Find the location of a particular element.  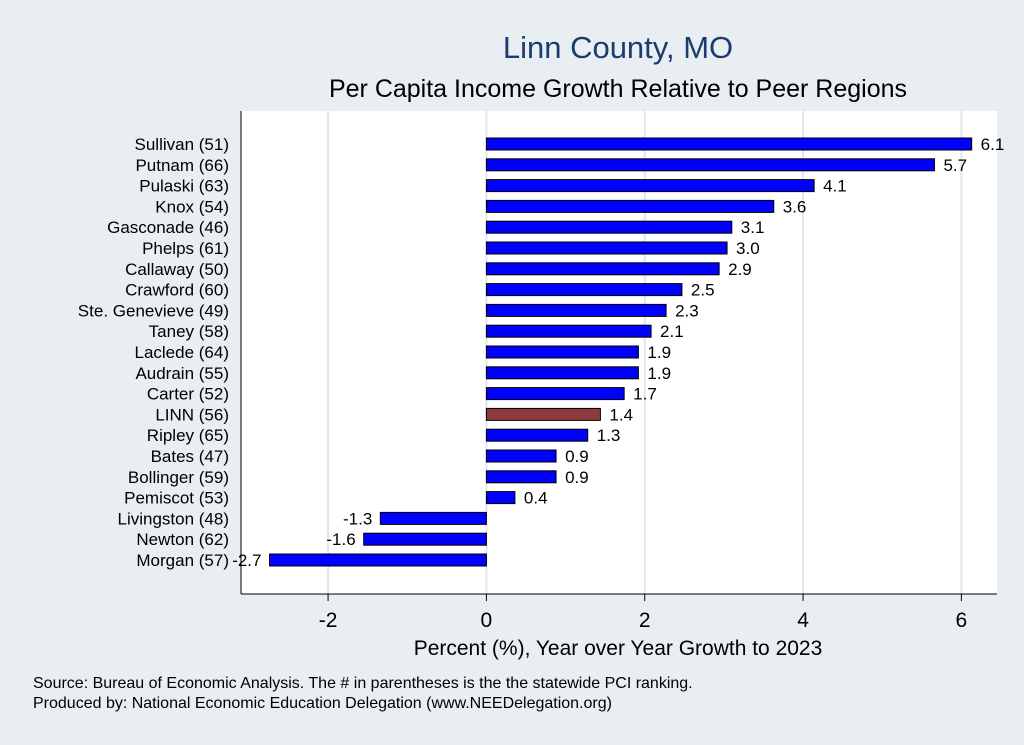

x-tick-label: 4 is located at coordinates (803, 620).